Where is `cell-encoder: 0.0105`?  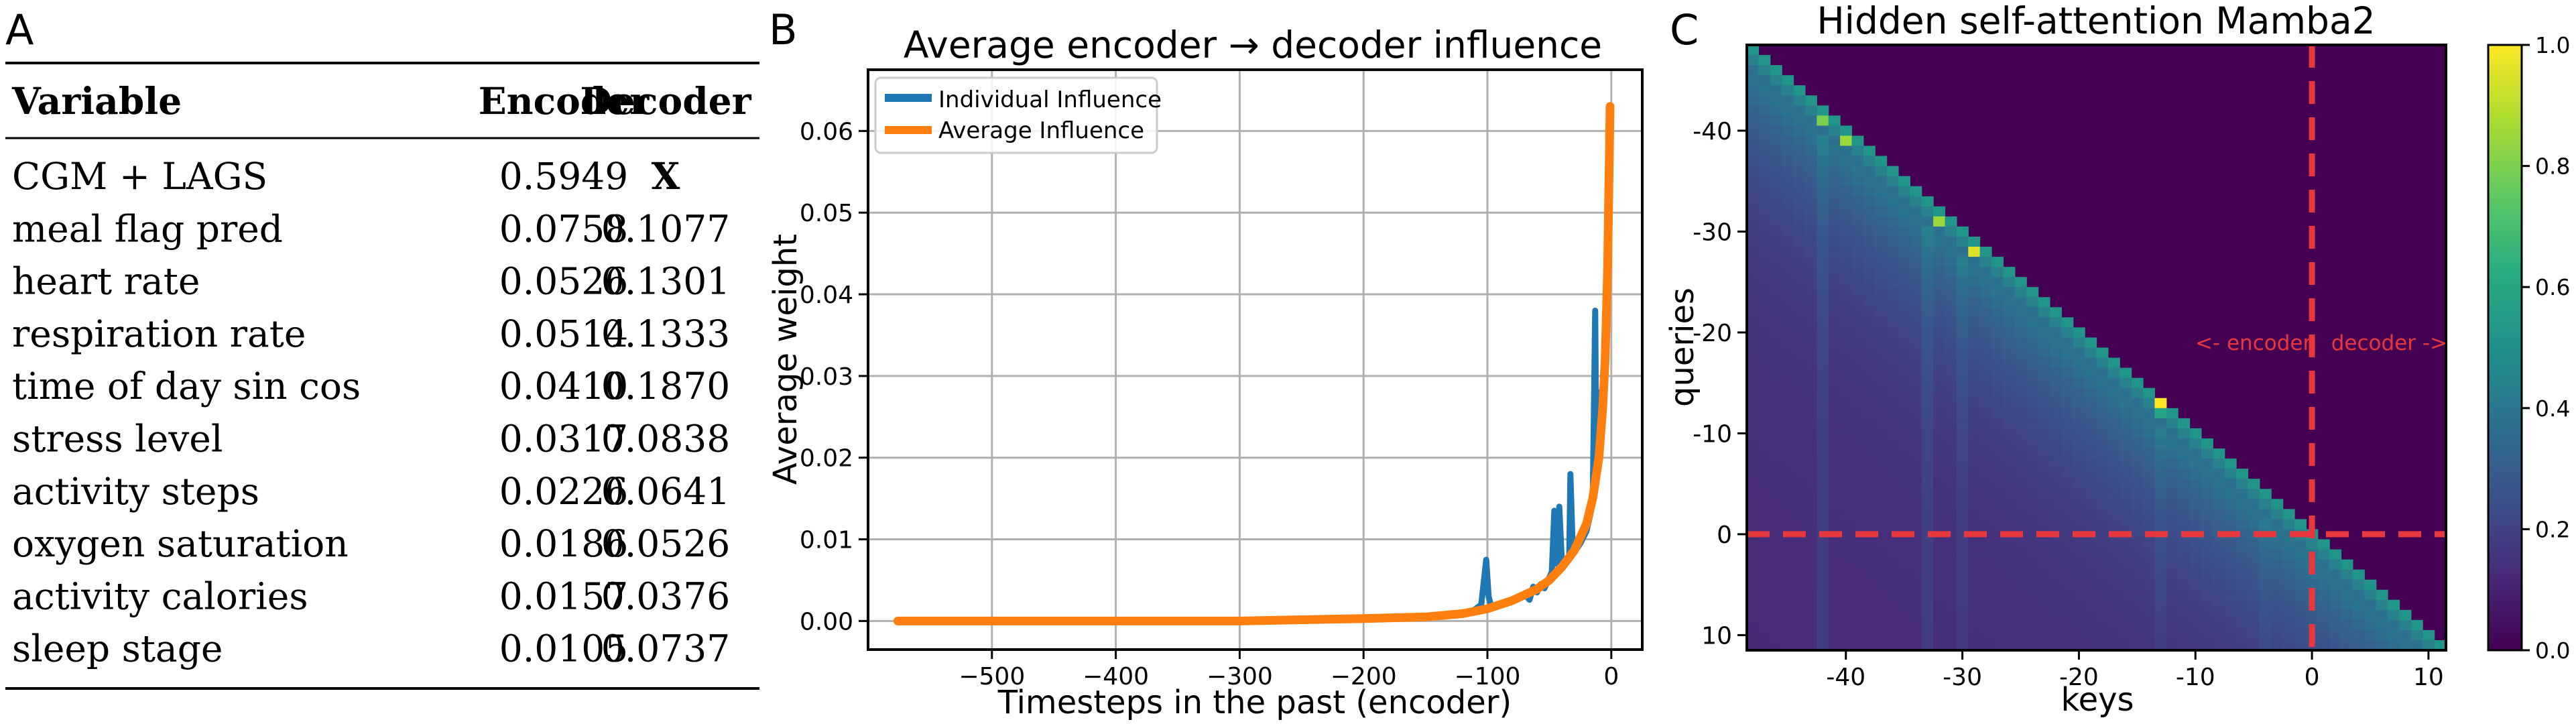 cell-encoder: 0.0105 is located at coordinates (563, 649).